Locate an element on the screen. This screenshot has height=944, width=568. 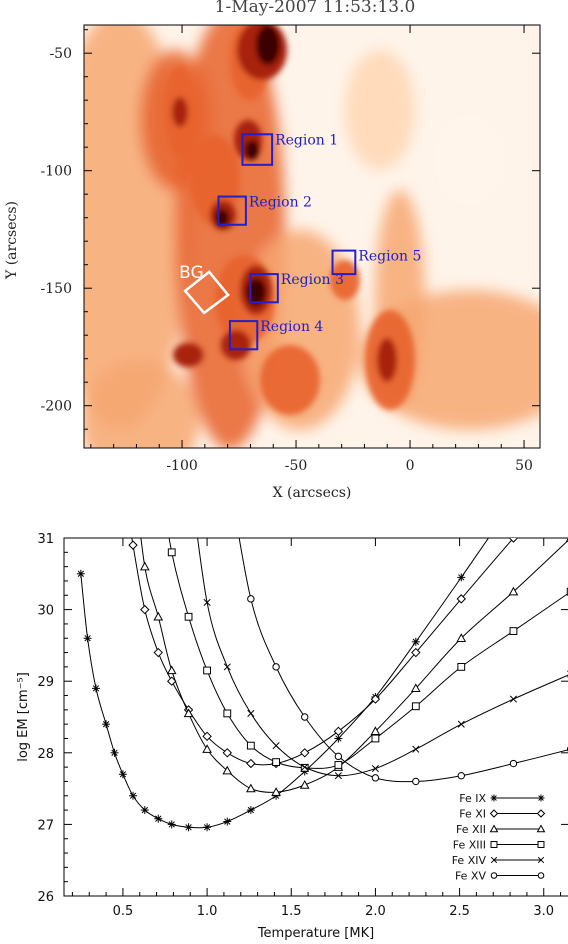
legend-label: Fe XI is located at coordinates (472, 814).